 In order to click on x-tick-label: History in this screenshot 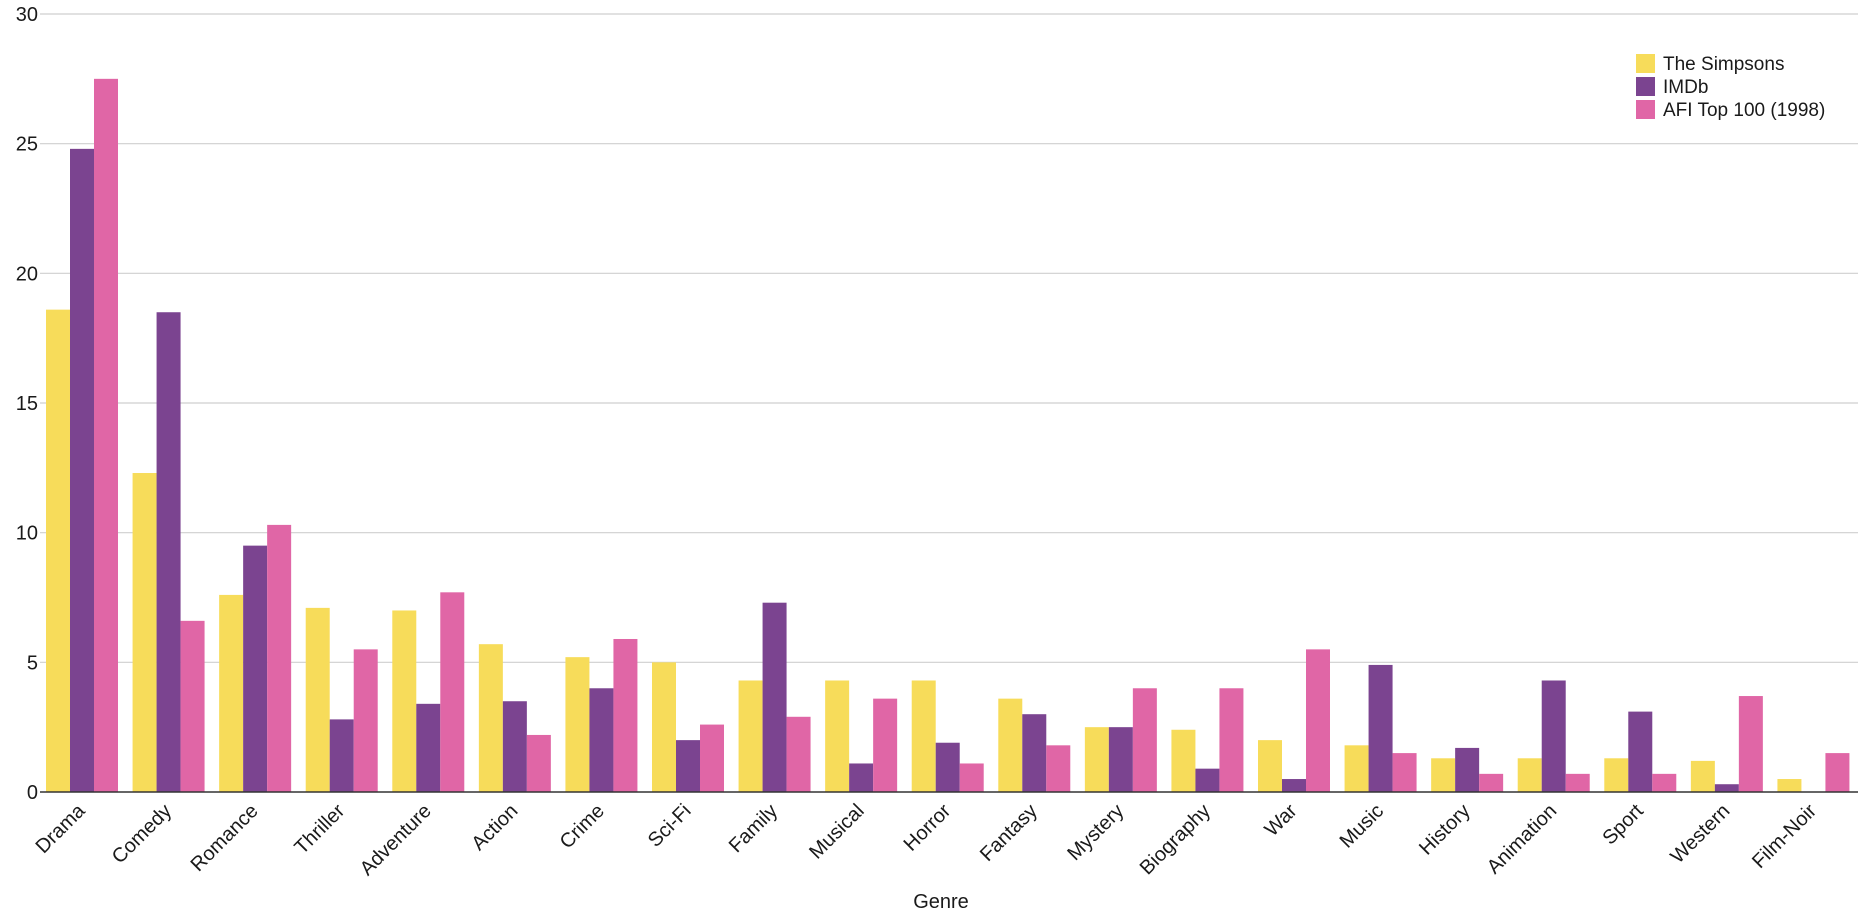, I will do `click(1445, 830)`.